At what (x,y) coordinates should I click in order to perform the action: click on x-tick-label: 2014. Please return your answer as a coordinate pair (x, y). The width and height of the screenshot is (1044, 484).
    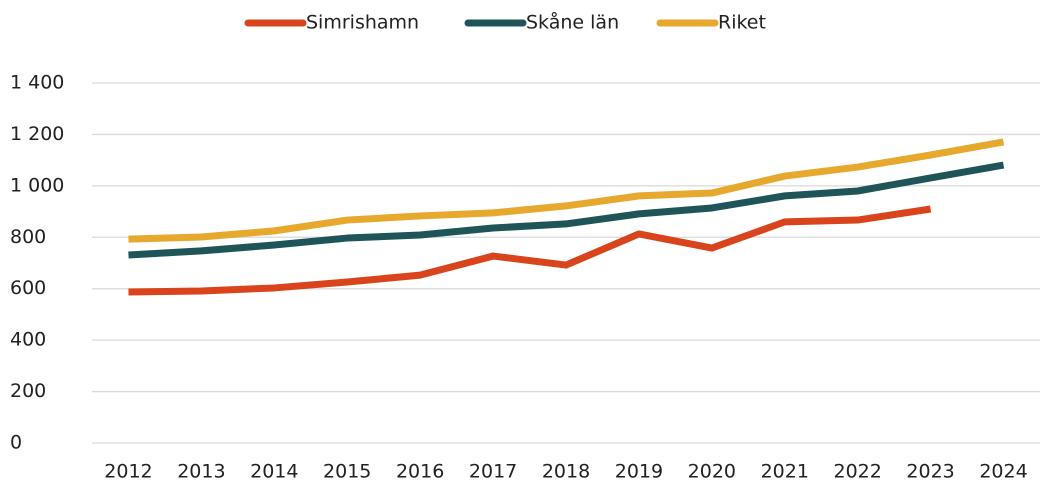
    Looking at the image, I should click on (274, 472).